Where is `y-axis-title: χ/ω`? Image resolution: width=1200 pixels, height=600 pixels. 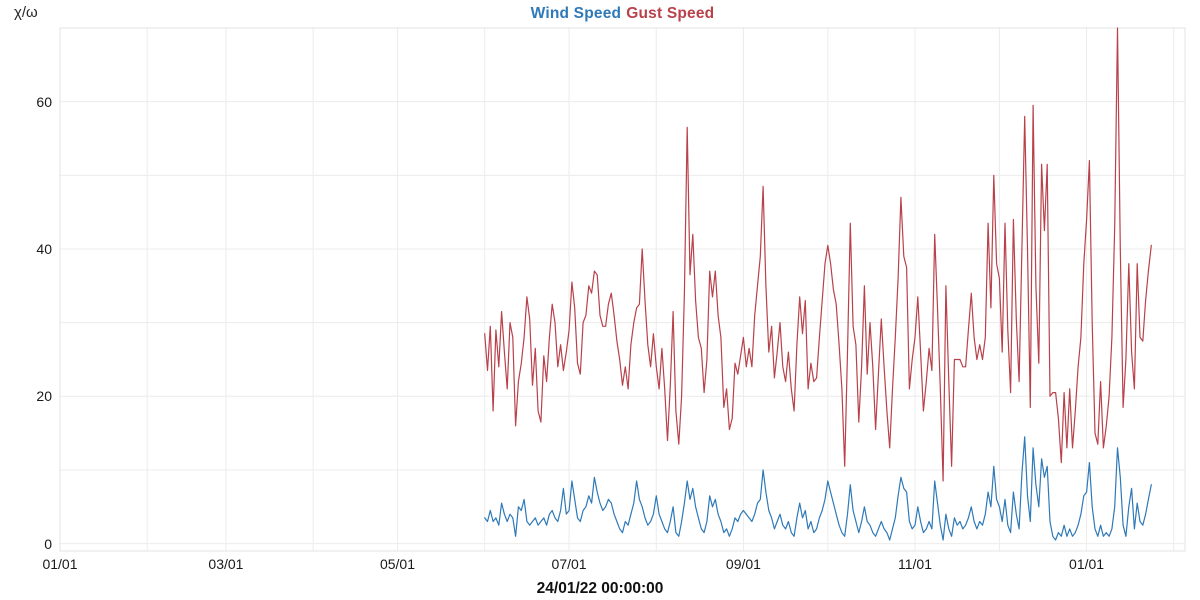
y-axis-title: χ/ω is located at coordinates (26, 12).